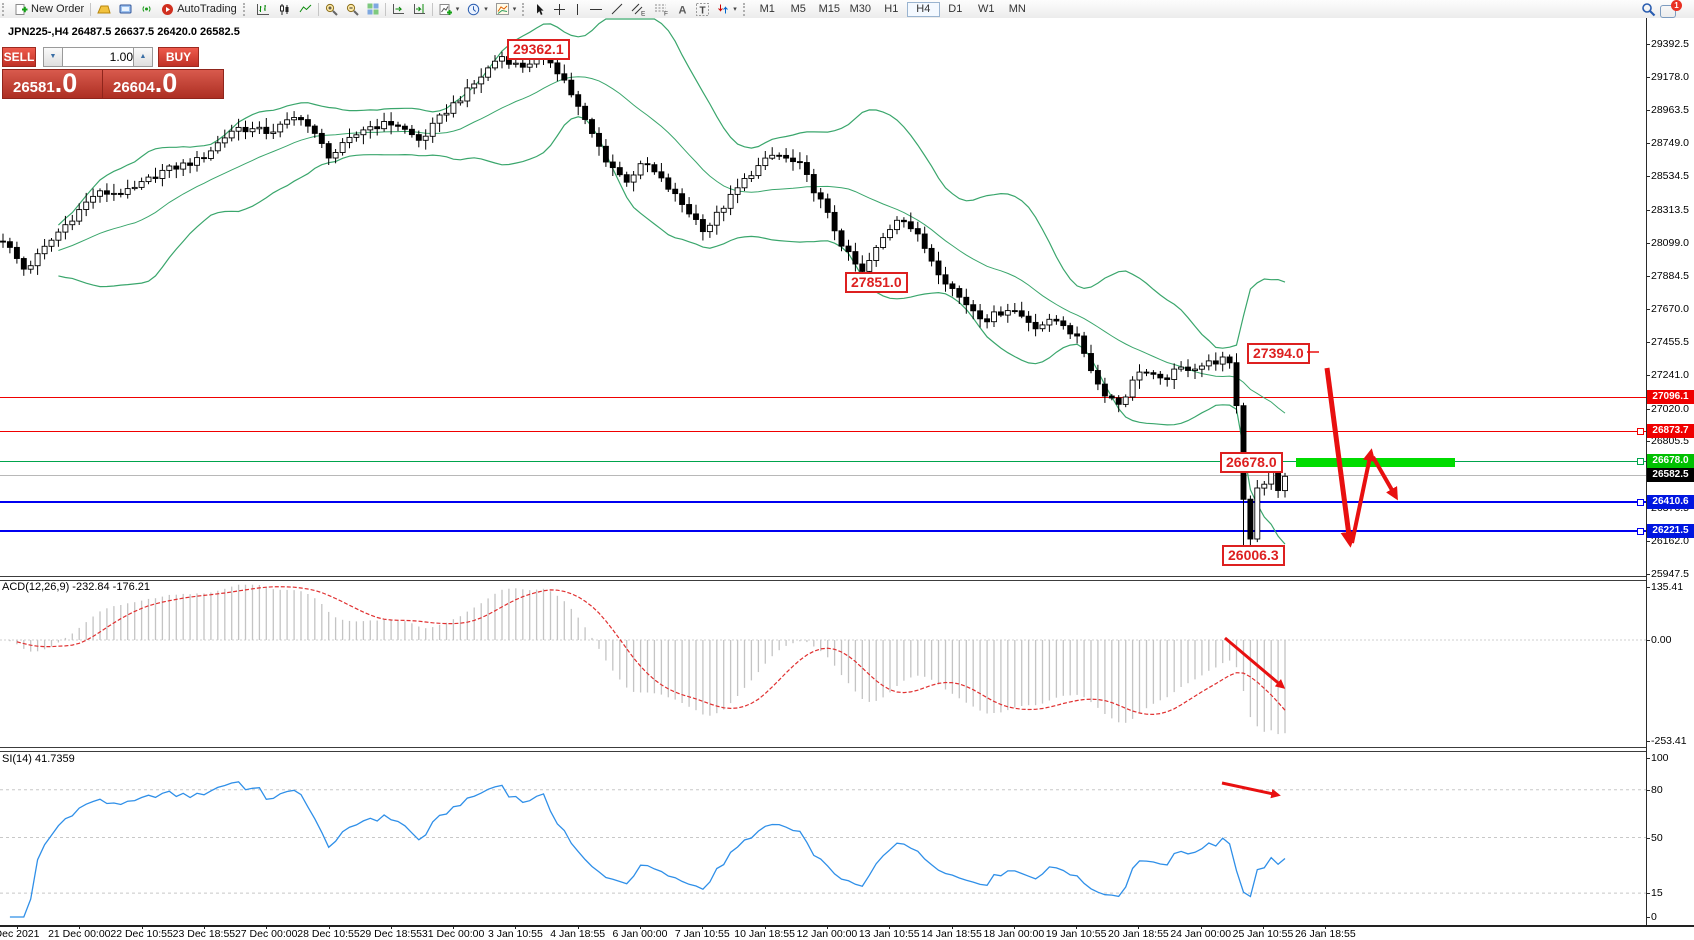  Describe the element at coordinates (1375, 462) in the screenshot. I see `highlight-segment` at that location.